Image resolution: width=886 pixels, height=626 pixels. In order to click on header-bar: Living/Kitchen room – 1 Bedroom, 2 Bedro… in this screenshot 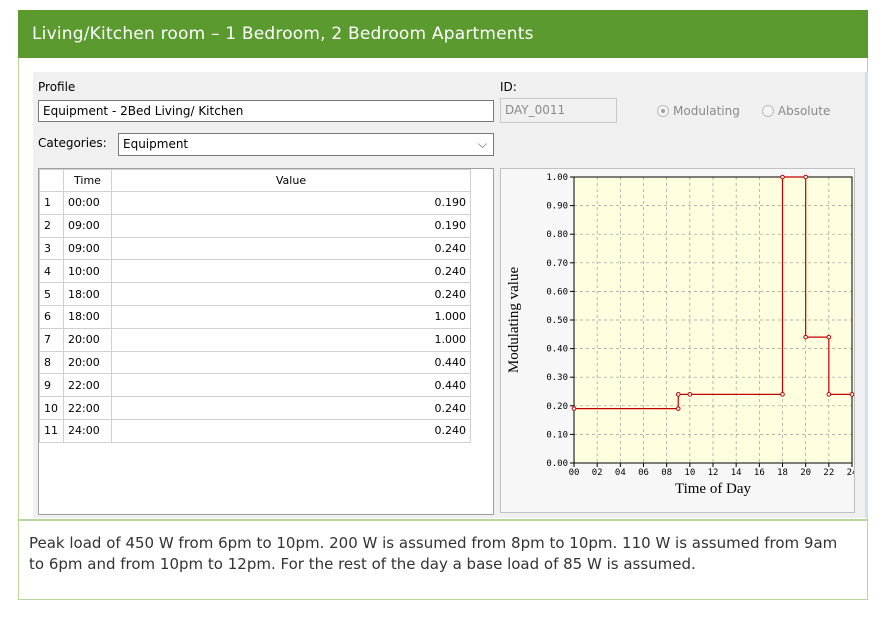, I will do `click(443, 34)`.